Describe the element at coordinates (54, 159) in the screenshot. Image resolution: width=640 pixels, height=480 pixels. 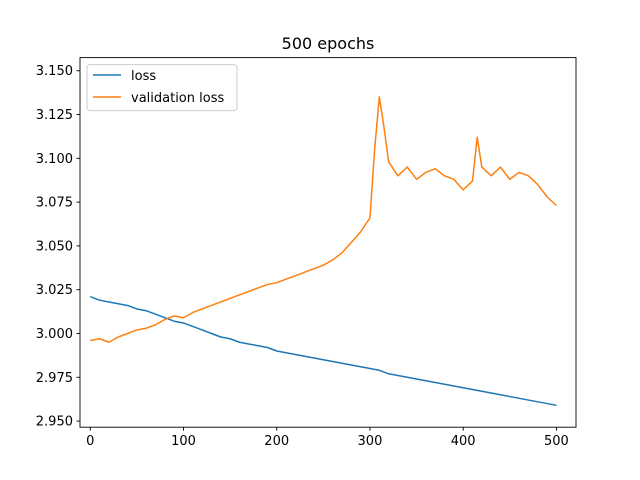
I see `y-tick-label: 3.100` at that location.